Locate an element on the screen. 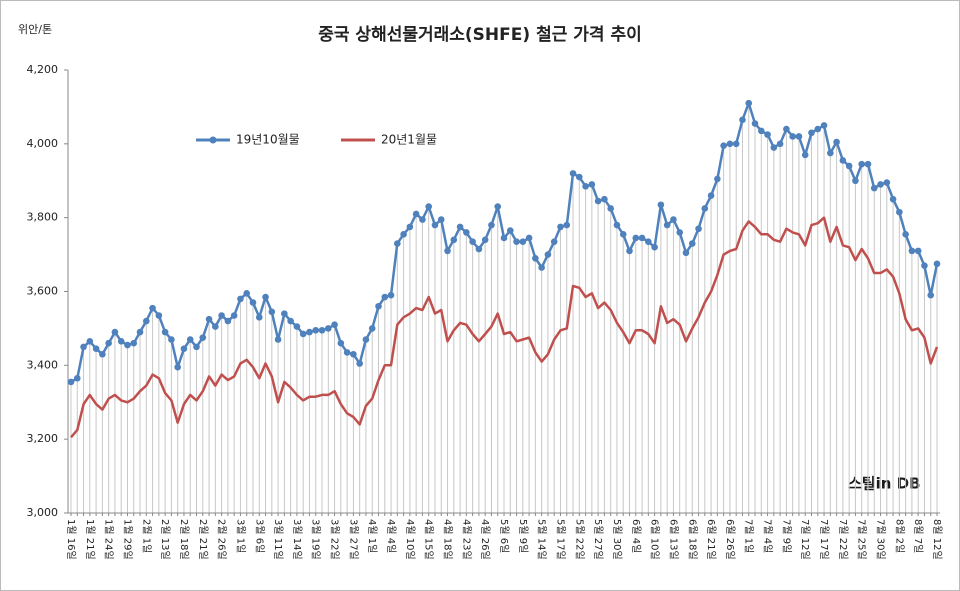 The height and width of the screenshot is (591, 960). x-tick-label: 5월 27일 is located at coordinates (598, 539).